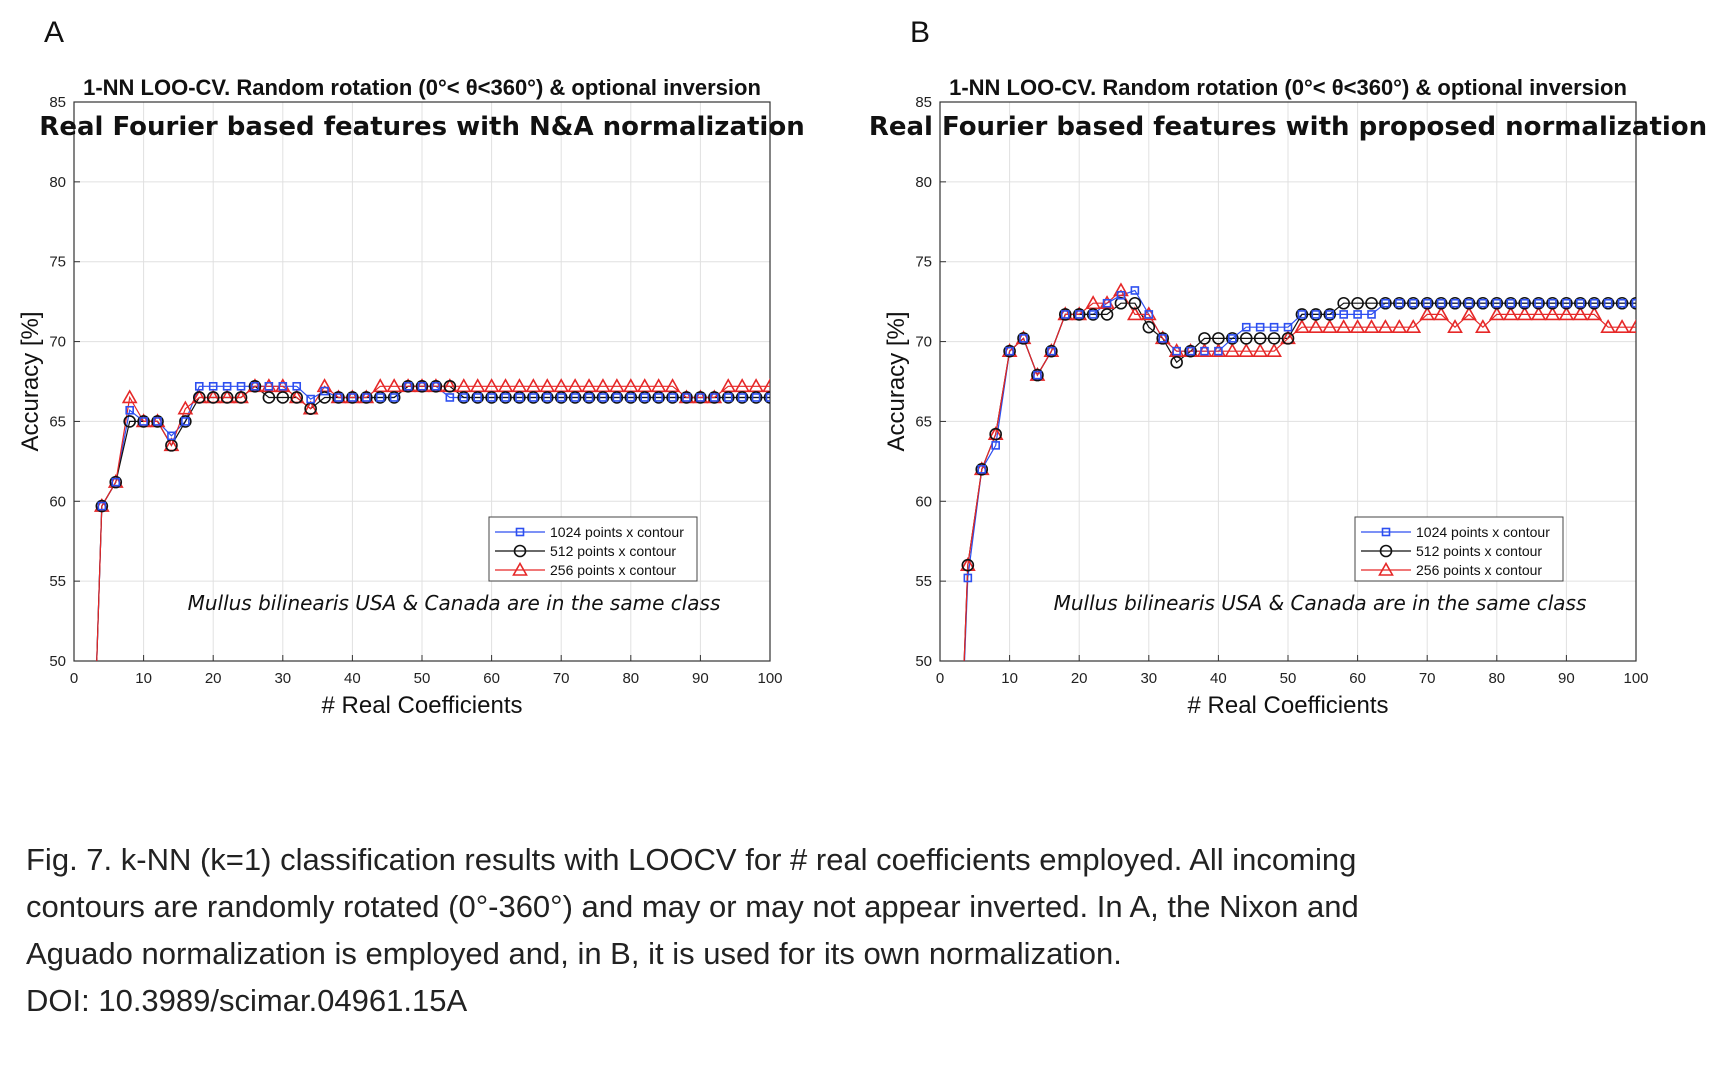 This screenshot has height=1081, width=1732. Describe the element at coordinates (74, 678) in the screenshot. I see `x-tick-label-a: 0` at that location.